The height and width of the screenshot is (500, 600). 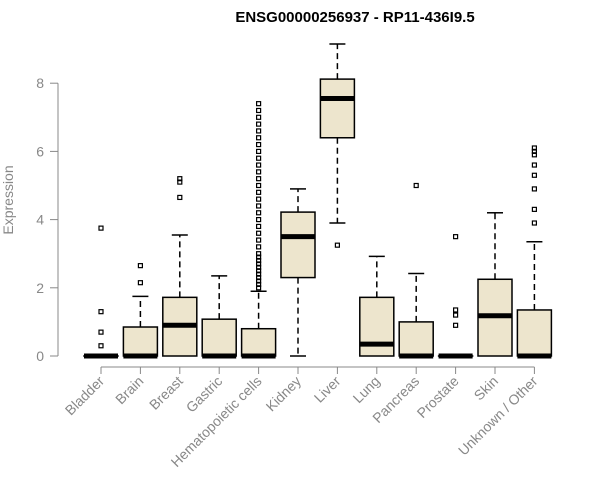 What do you see at coordinates (327, 389) in the screenshot?
I see `x-tick-label: Liver` at bounding box center [327, 389].